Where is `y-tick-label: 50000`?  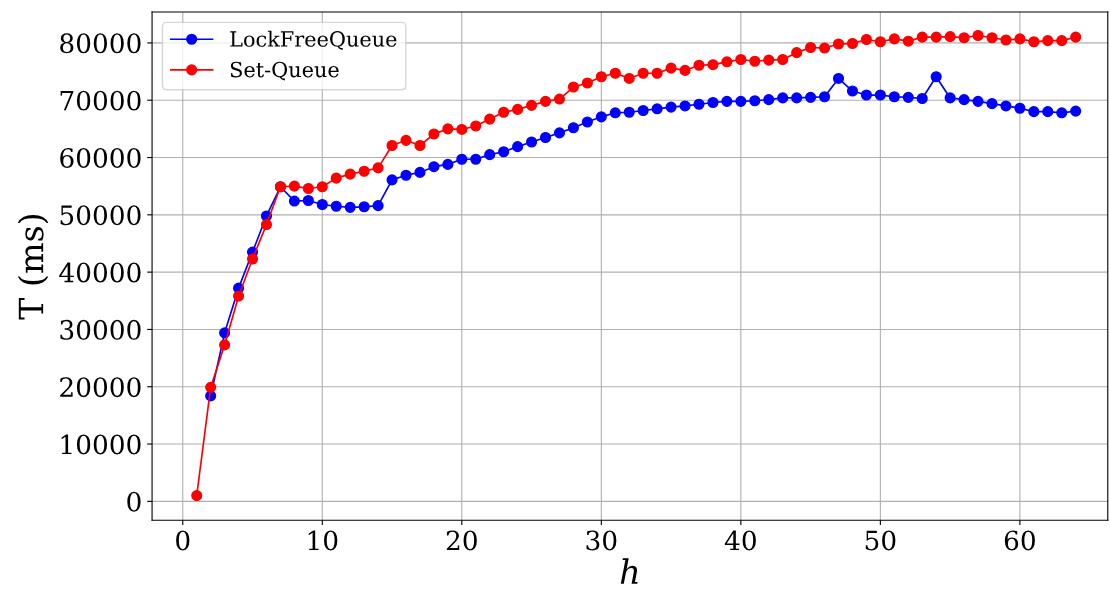
y-tick-label: 50000 is located at coordinates (100, 215).